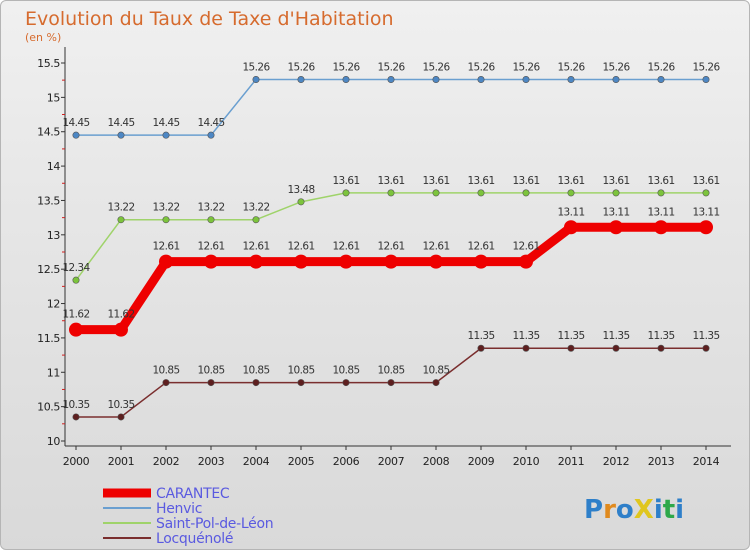 The height and width of the screenshot is (550, 750). What do you see at coordinates (48, 269) in the screenshot?
I see `y-tick-label: 12.5` at bounding box center [48, 269].